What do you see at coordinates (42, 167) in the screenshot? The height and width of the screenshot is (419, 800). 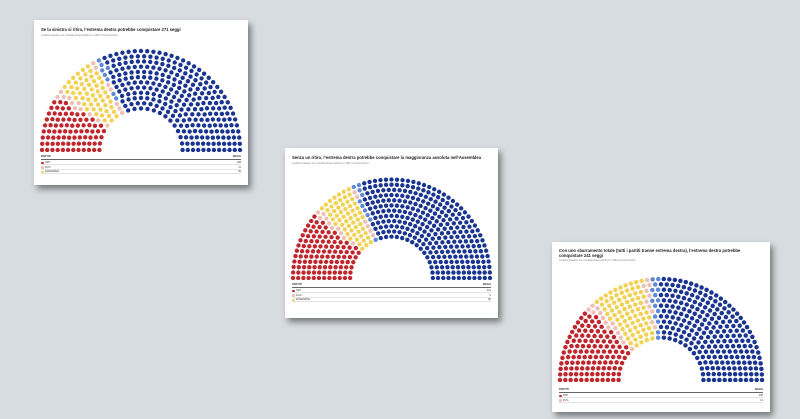 I see `legend-swatch` at bounding box center [42, 167].